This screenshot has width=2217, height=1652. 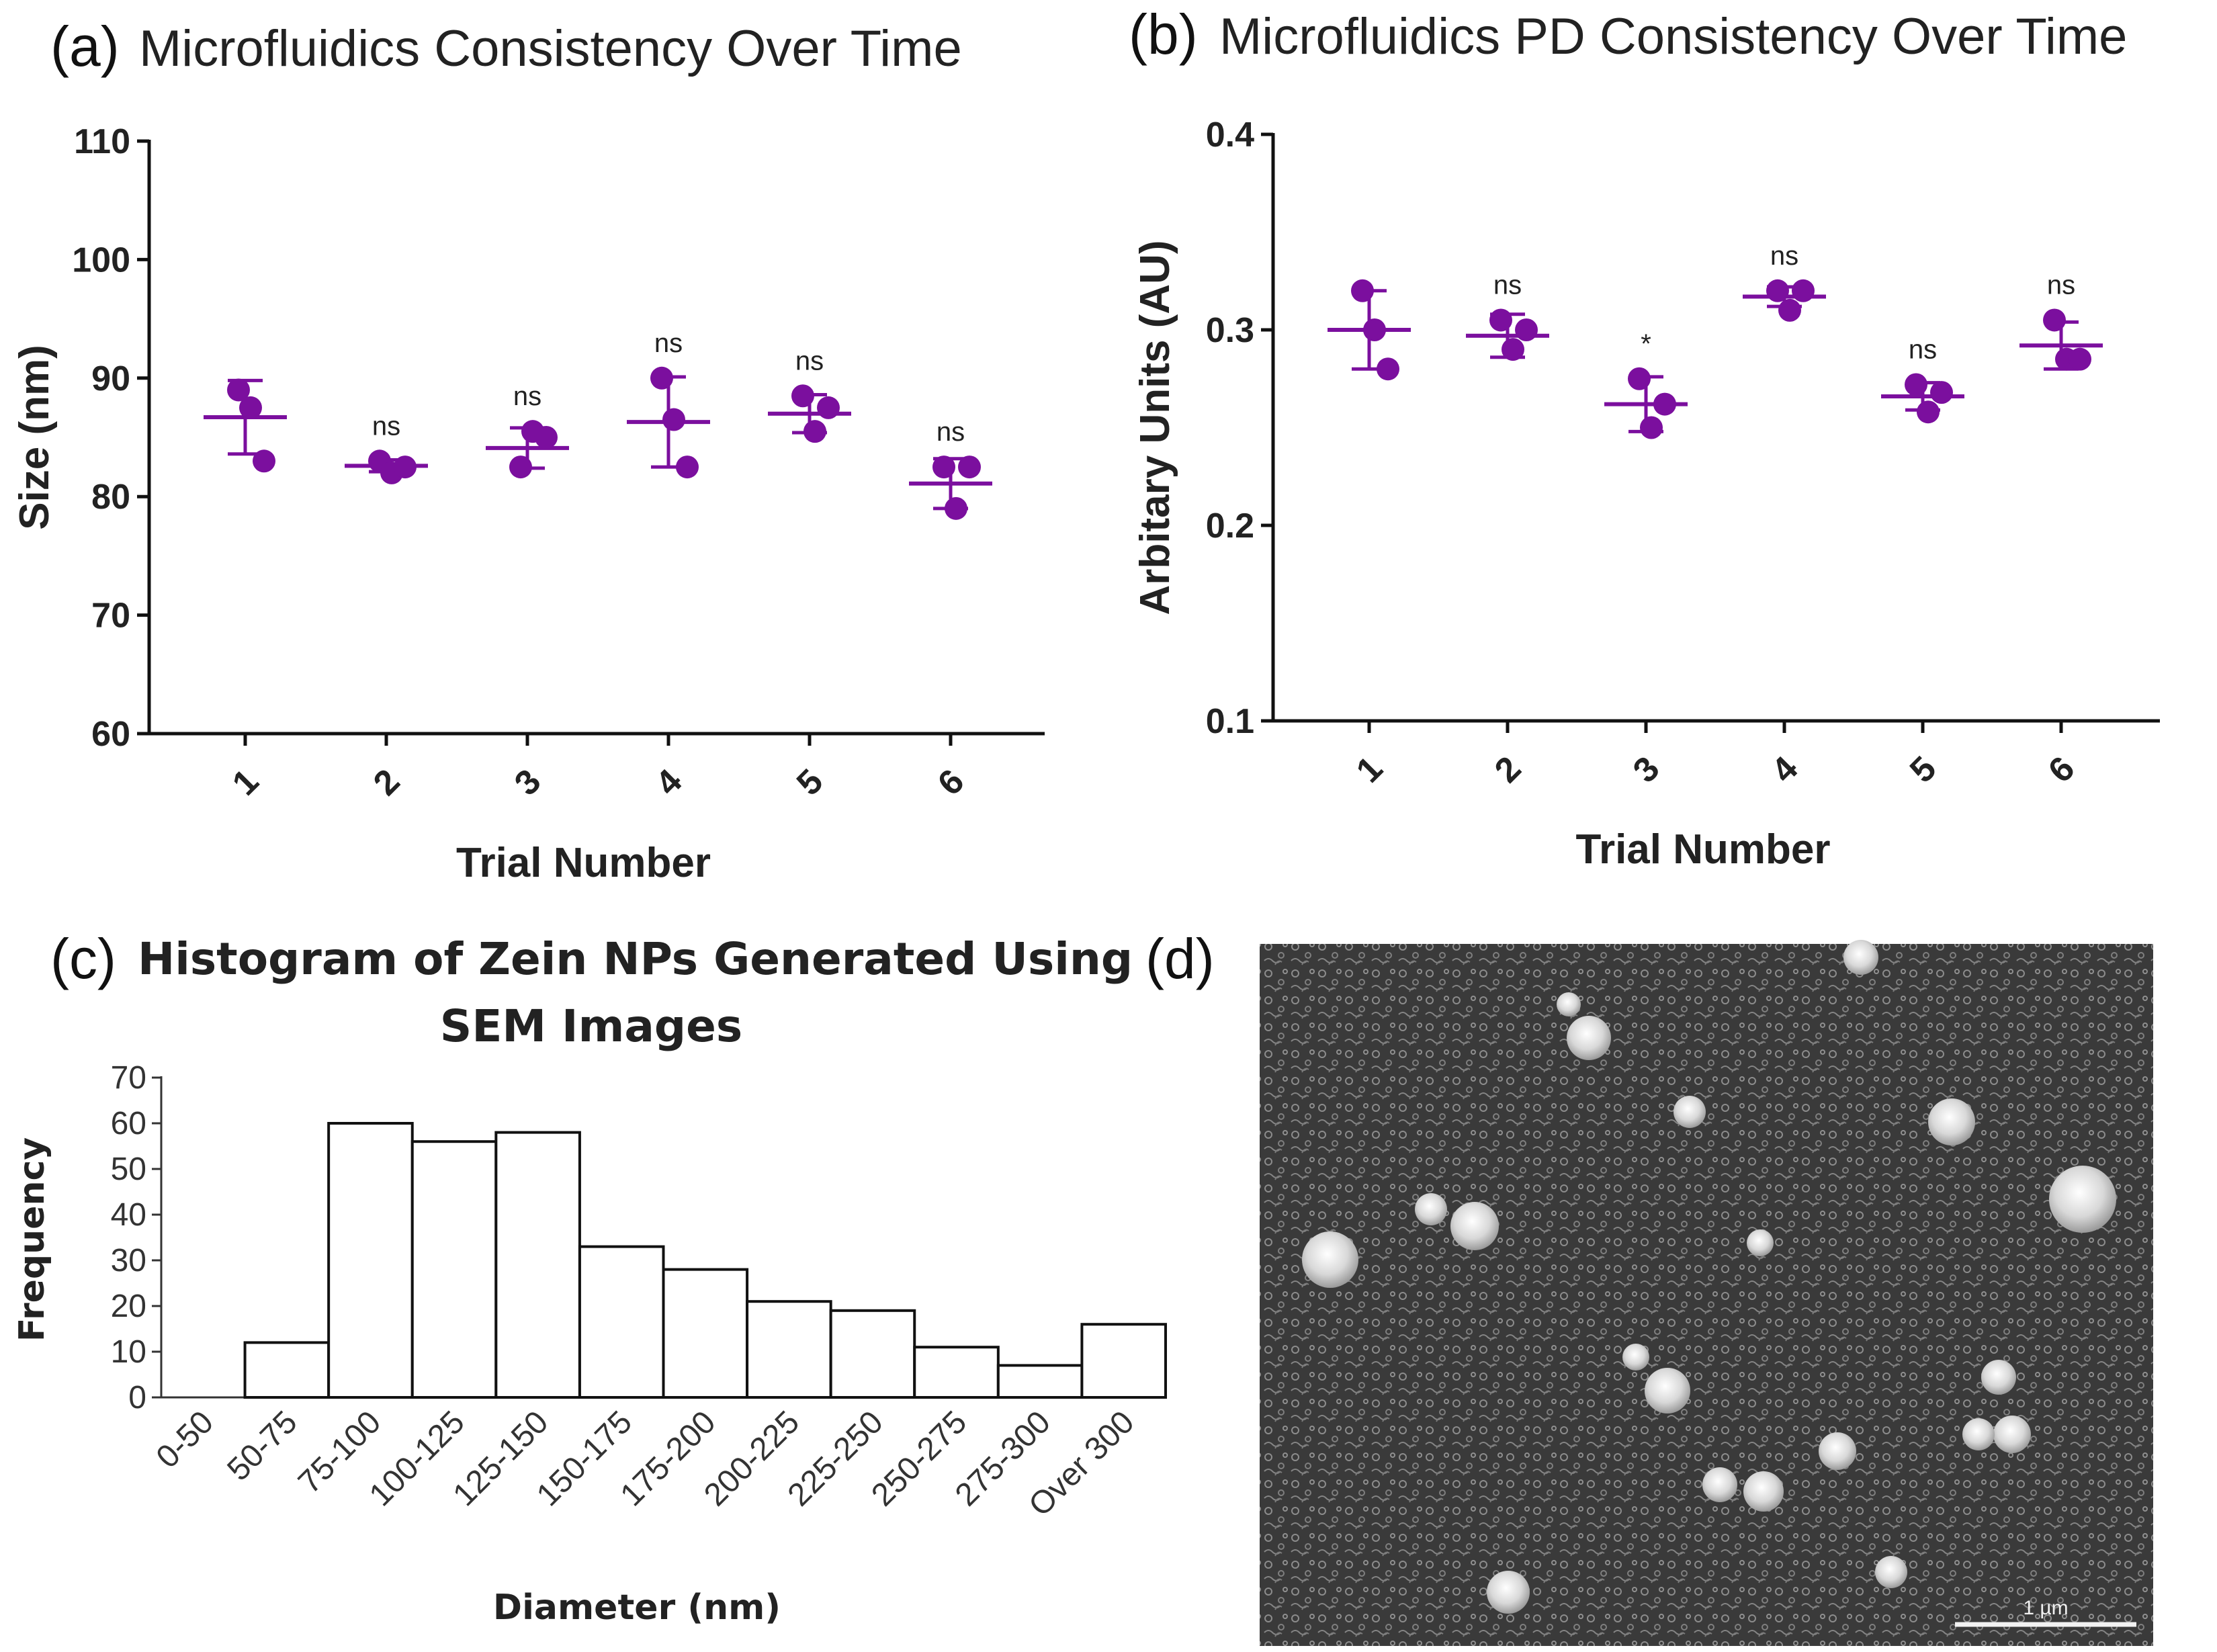 What do you see at coordinates (128, 1352) in the screenshot?
I see `y-tick-label: 10` at bounding box center [128, 1352].